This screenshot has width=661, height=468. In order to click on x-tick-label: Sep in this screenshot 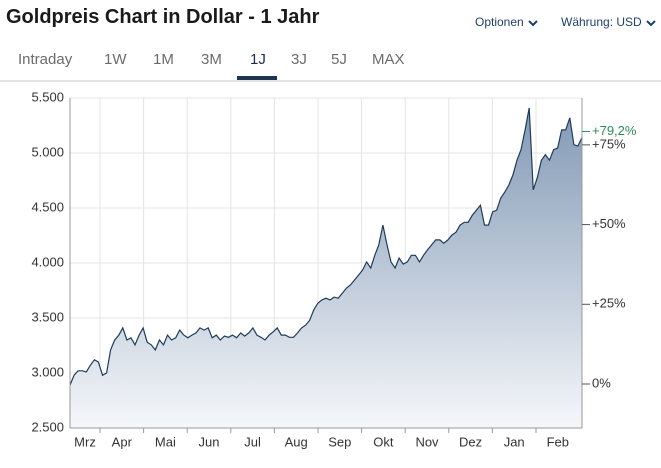, I will do `click(339, 441)`.